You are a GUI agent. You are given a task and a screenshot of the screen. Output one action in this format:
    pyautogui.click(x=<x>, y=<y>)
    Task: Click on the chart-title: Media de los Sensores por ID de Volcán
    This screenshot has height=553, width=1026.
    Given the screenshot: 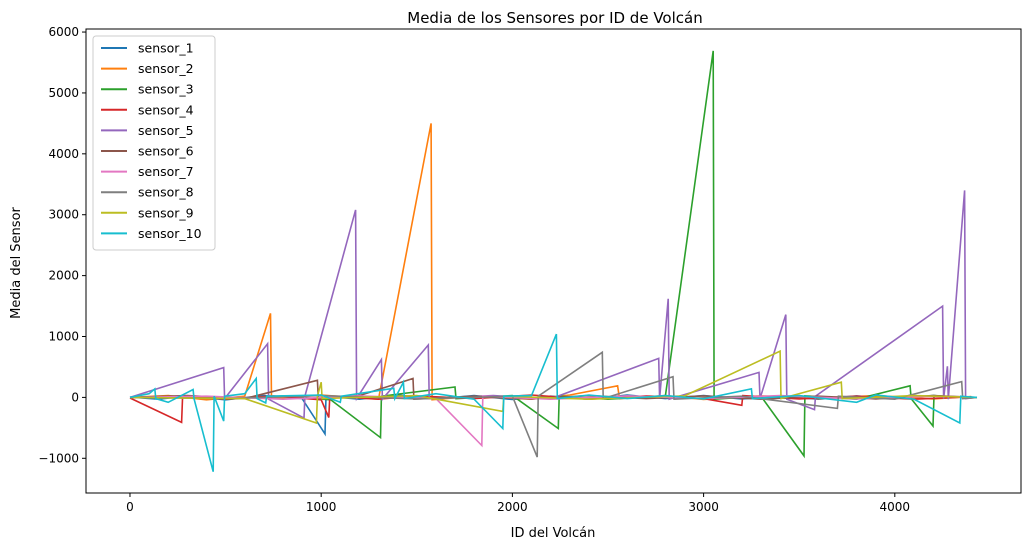 What is the action you would take?
    pyautogui.click(x=554, y=18)
    